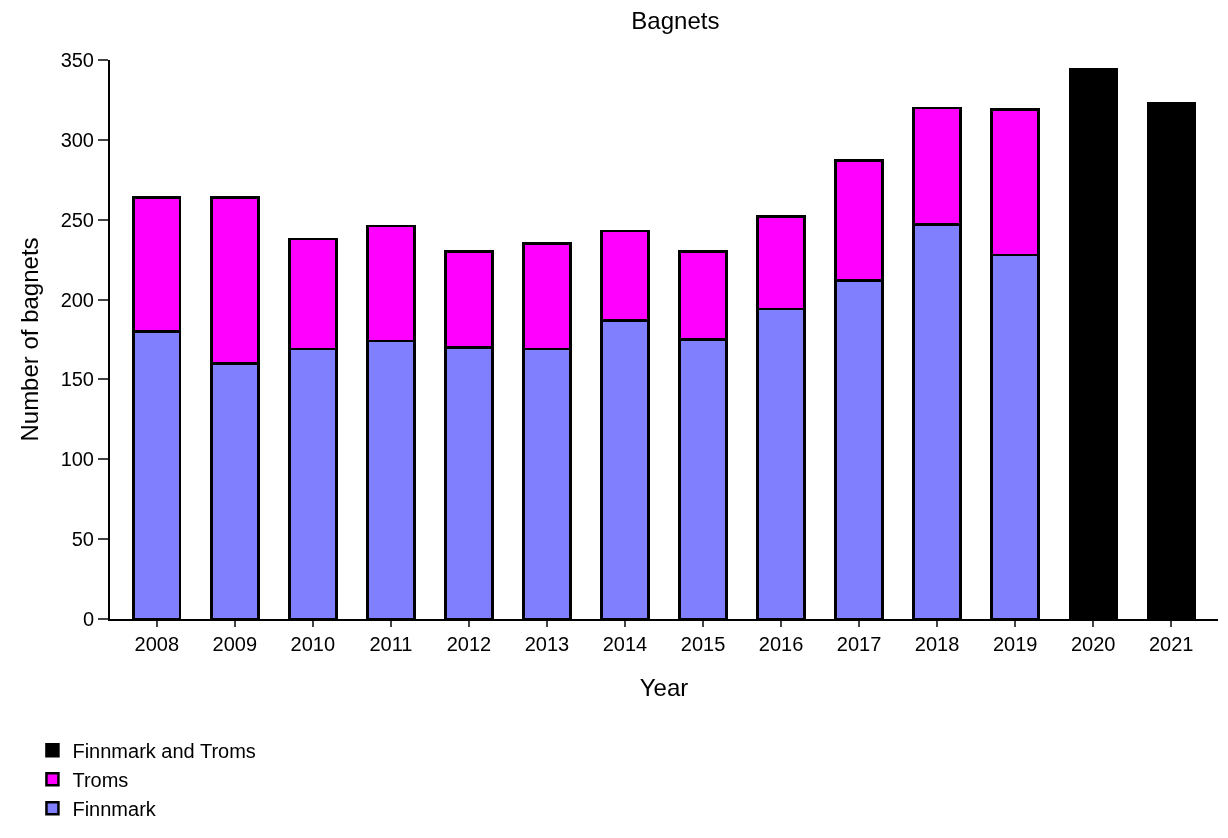 The height and width of the screenshot is (838, 1228). I want to click on x-tick-label: 2014, so click(625, 644).